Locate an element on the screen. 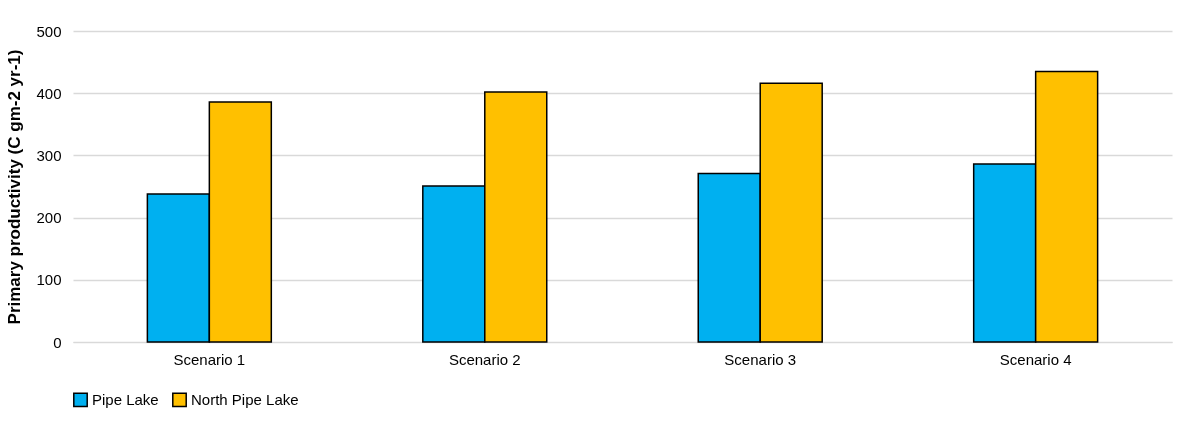 Image resolution: width=1182 pixels, height=426 pixels. y-tick-label: 300 is located at coordinates (49, 155).